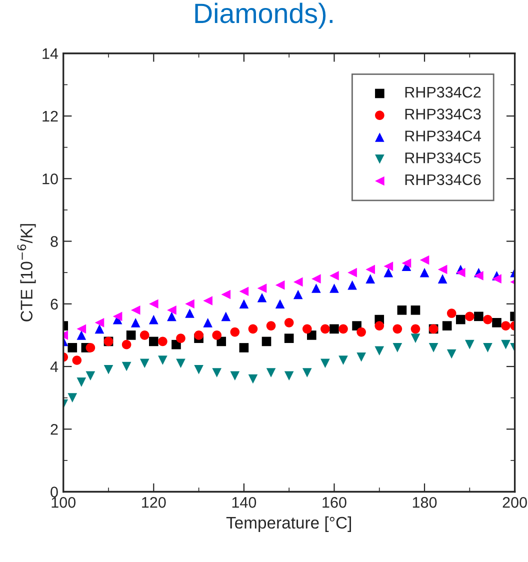 The width and height of the screenshot is (528, 562). I want to click on legend-label: RHP334C6, so click(443, 180).